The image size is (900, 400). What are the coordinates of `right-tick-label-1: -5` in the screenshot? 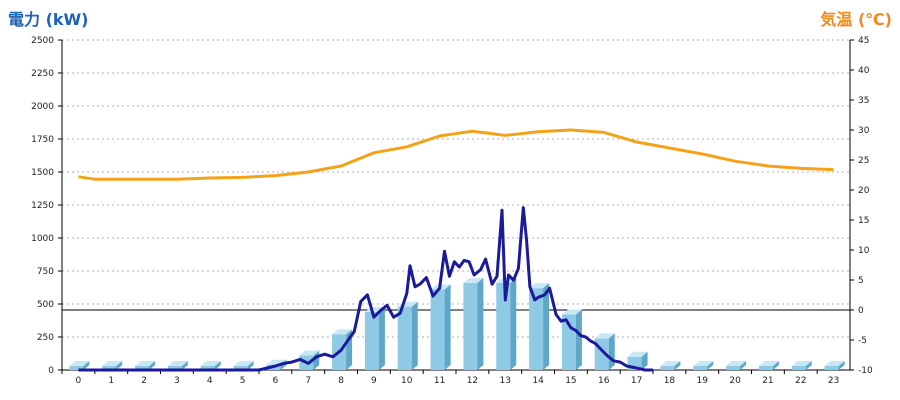 It's located at (862, 341).